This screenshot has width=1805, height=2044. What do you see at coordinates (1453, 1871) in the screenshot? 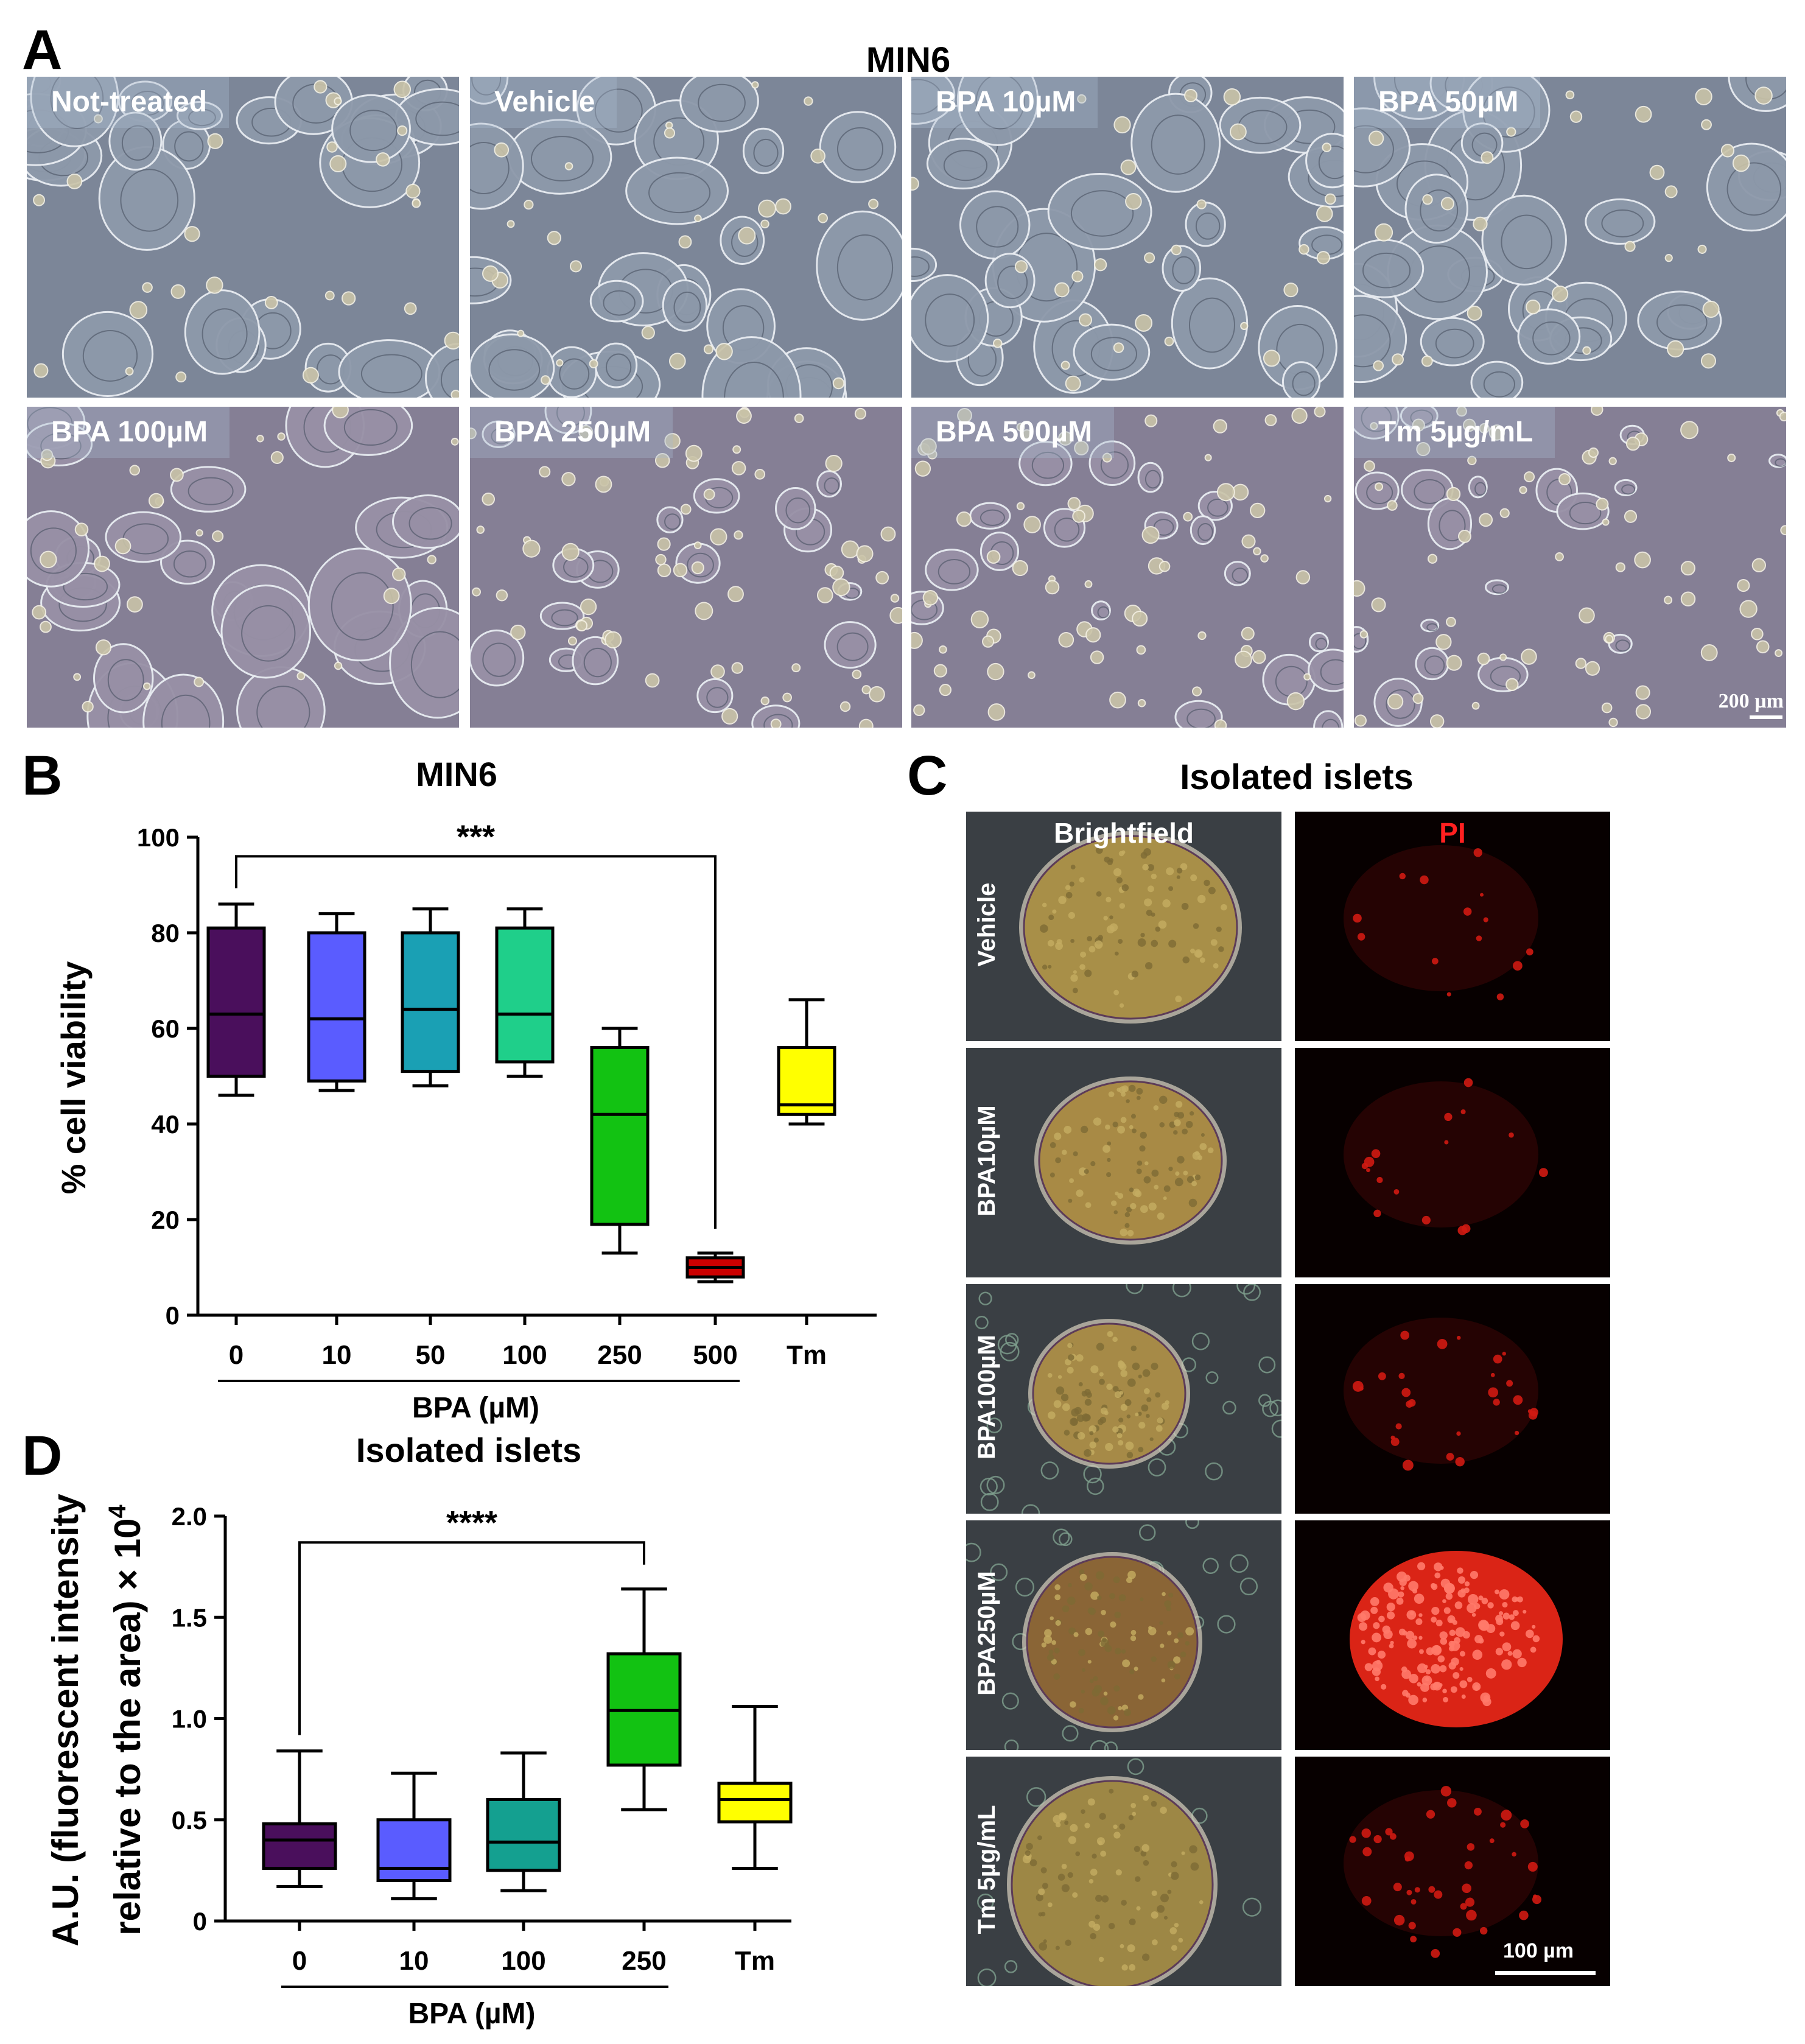
I see `pi-fluorescence-image: 100 µm` at bounding box center [1453, 1871].